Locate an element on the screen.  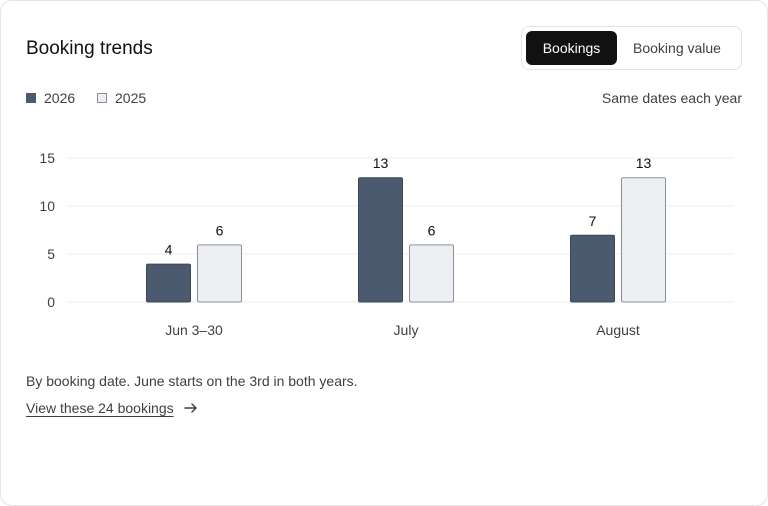
x-tick-label-0: Jun 3–30 is located at coordinates (194, 330).